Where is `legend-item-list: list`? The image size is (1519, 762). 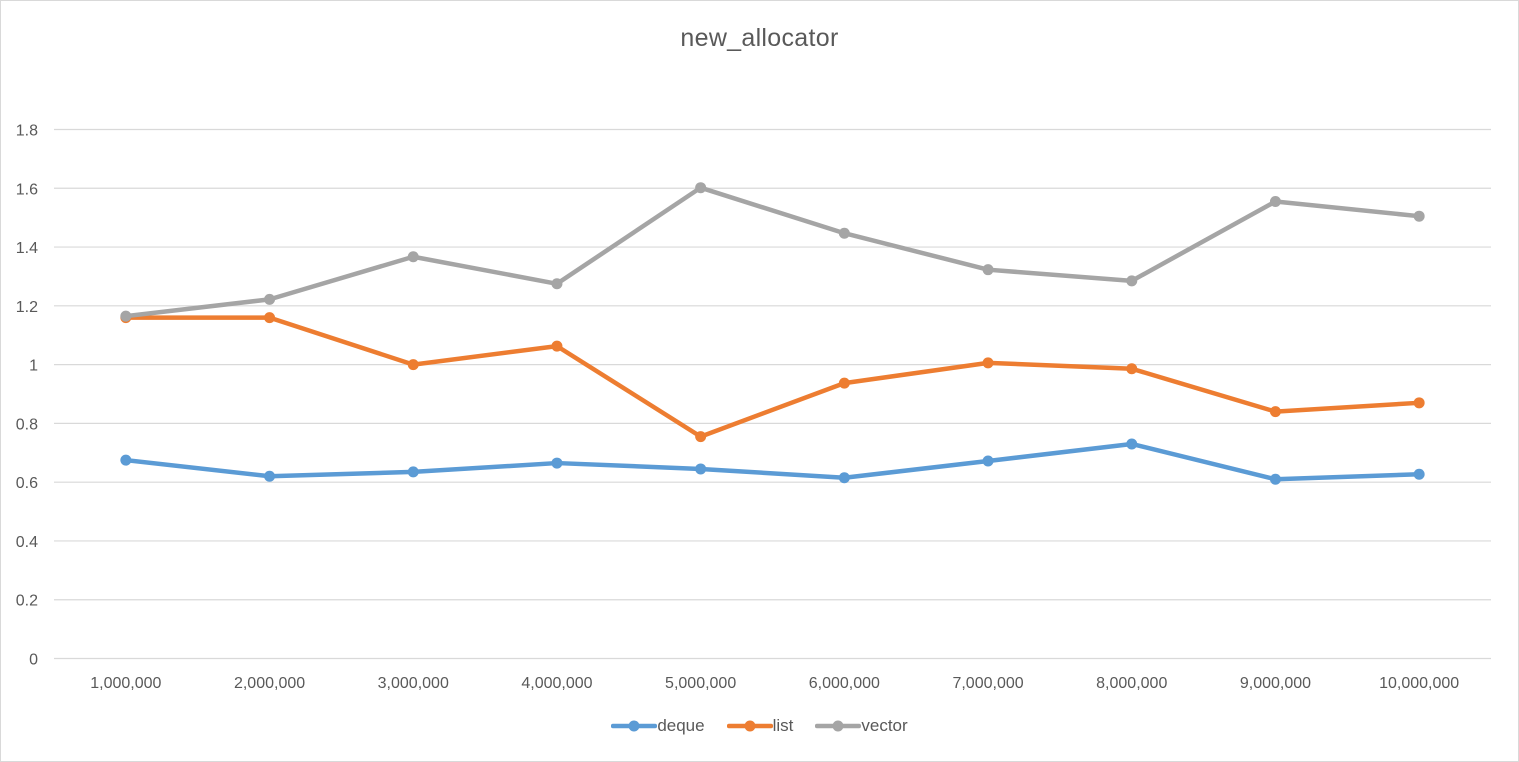
legend-item-list: list is located at coordinates (760, 726).